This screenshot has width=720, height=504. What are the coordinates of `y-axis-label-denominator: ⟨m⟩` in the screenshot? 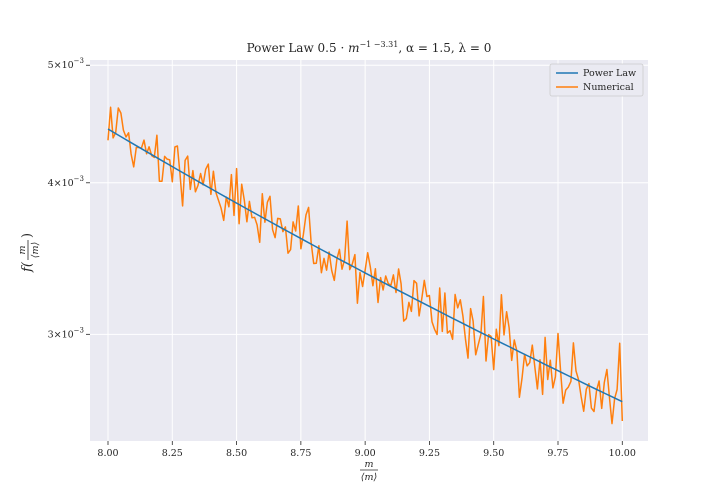 It's located at (35, 250).